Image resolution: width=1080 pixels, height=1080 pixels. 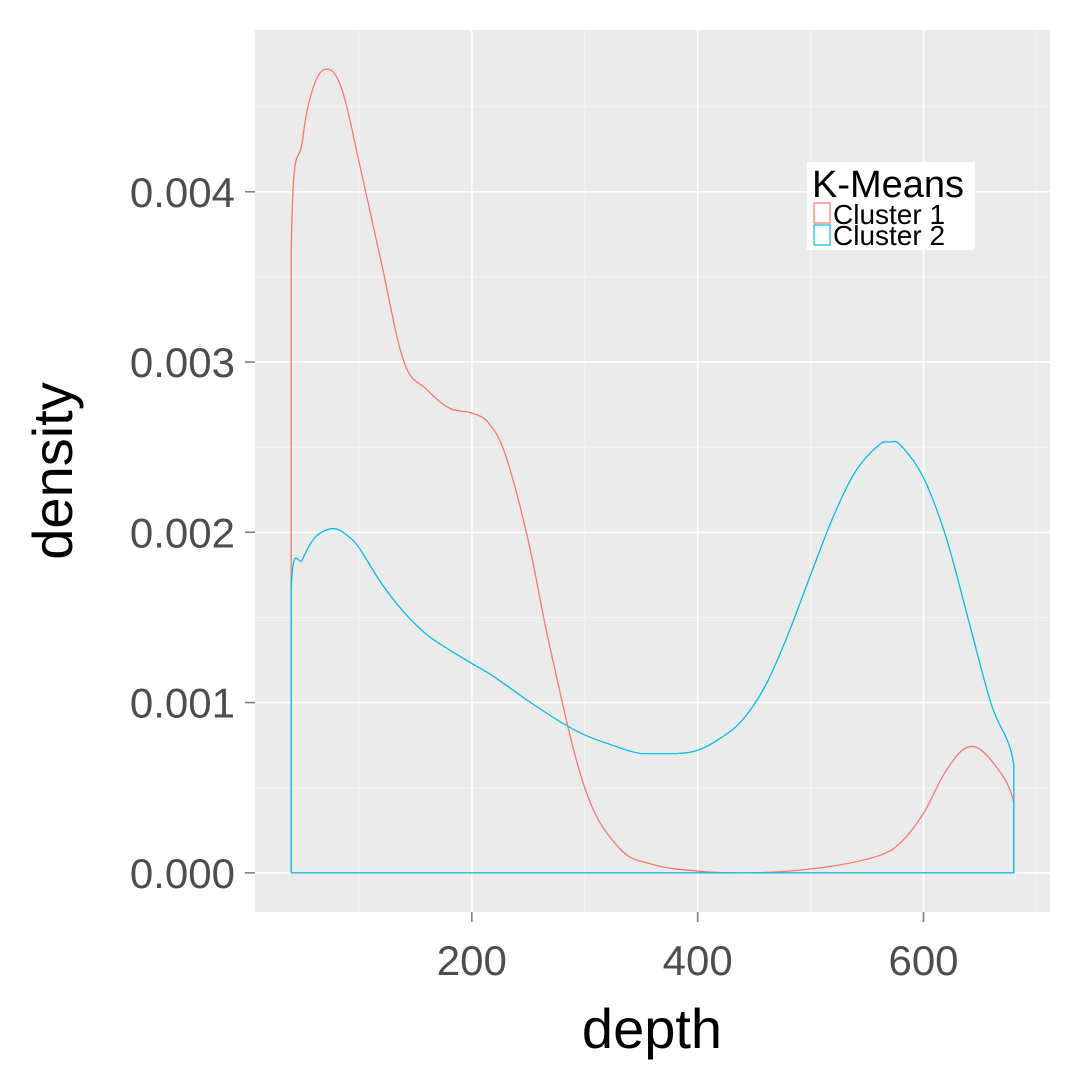 What do you see at coordinates (182, 703) in the screenshot?
I see `y-tick-label: 0.001` at bounding box center [182, 703].